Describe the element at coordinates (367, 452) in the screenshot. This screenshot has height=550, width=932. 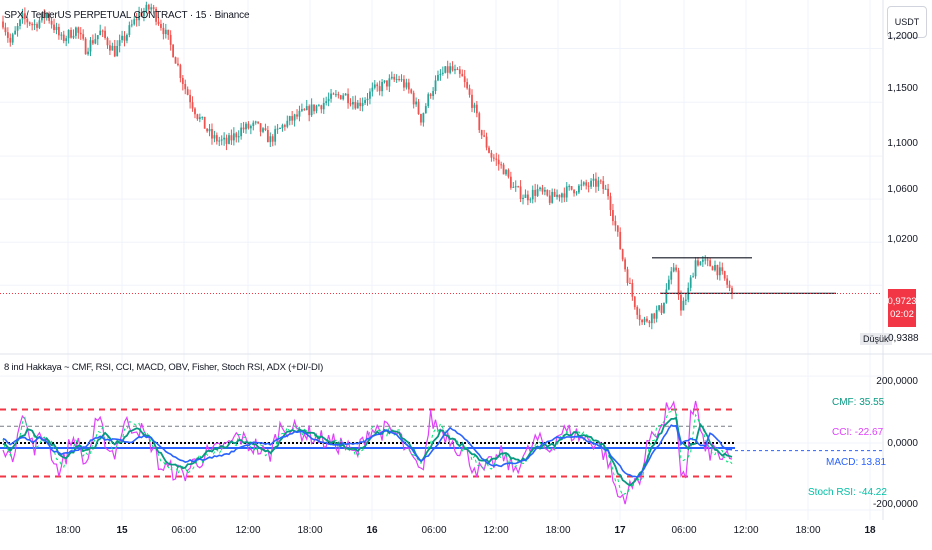
I see `stoch-rsi-line` at that location.